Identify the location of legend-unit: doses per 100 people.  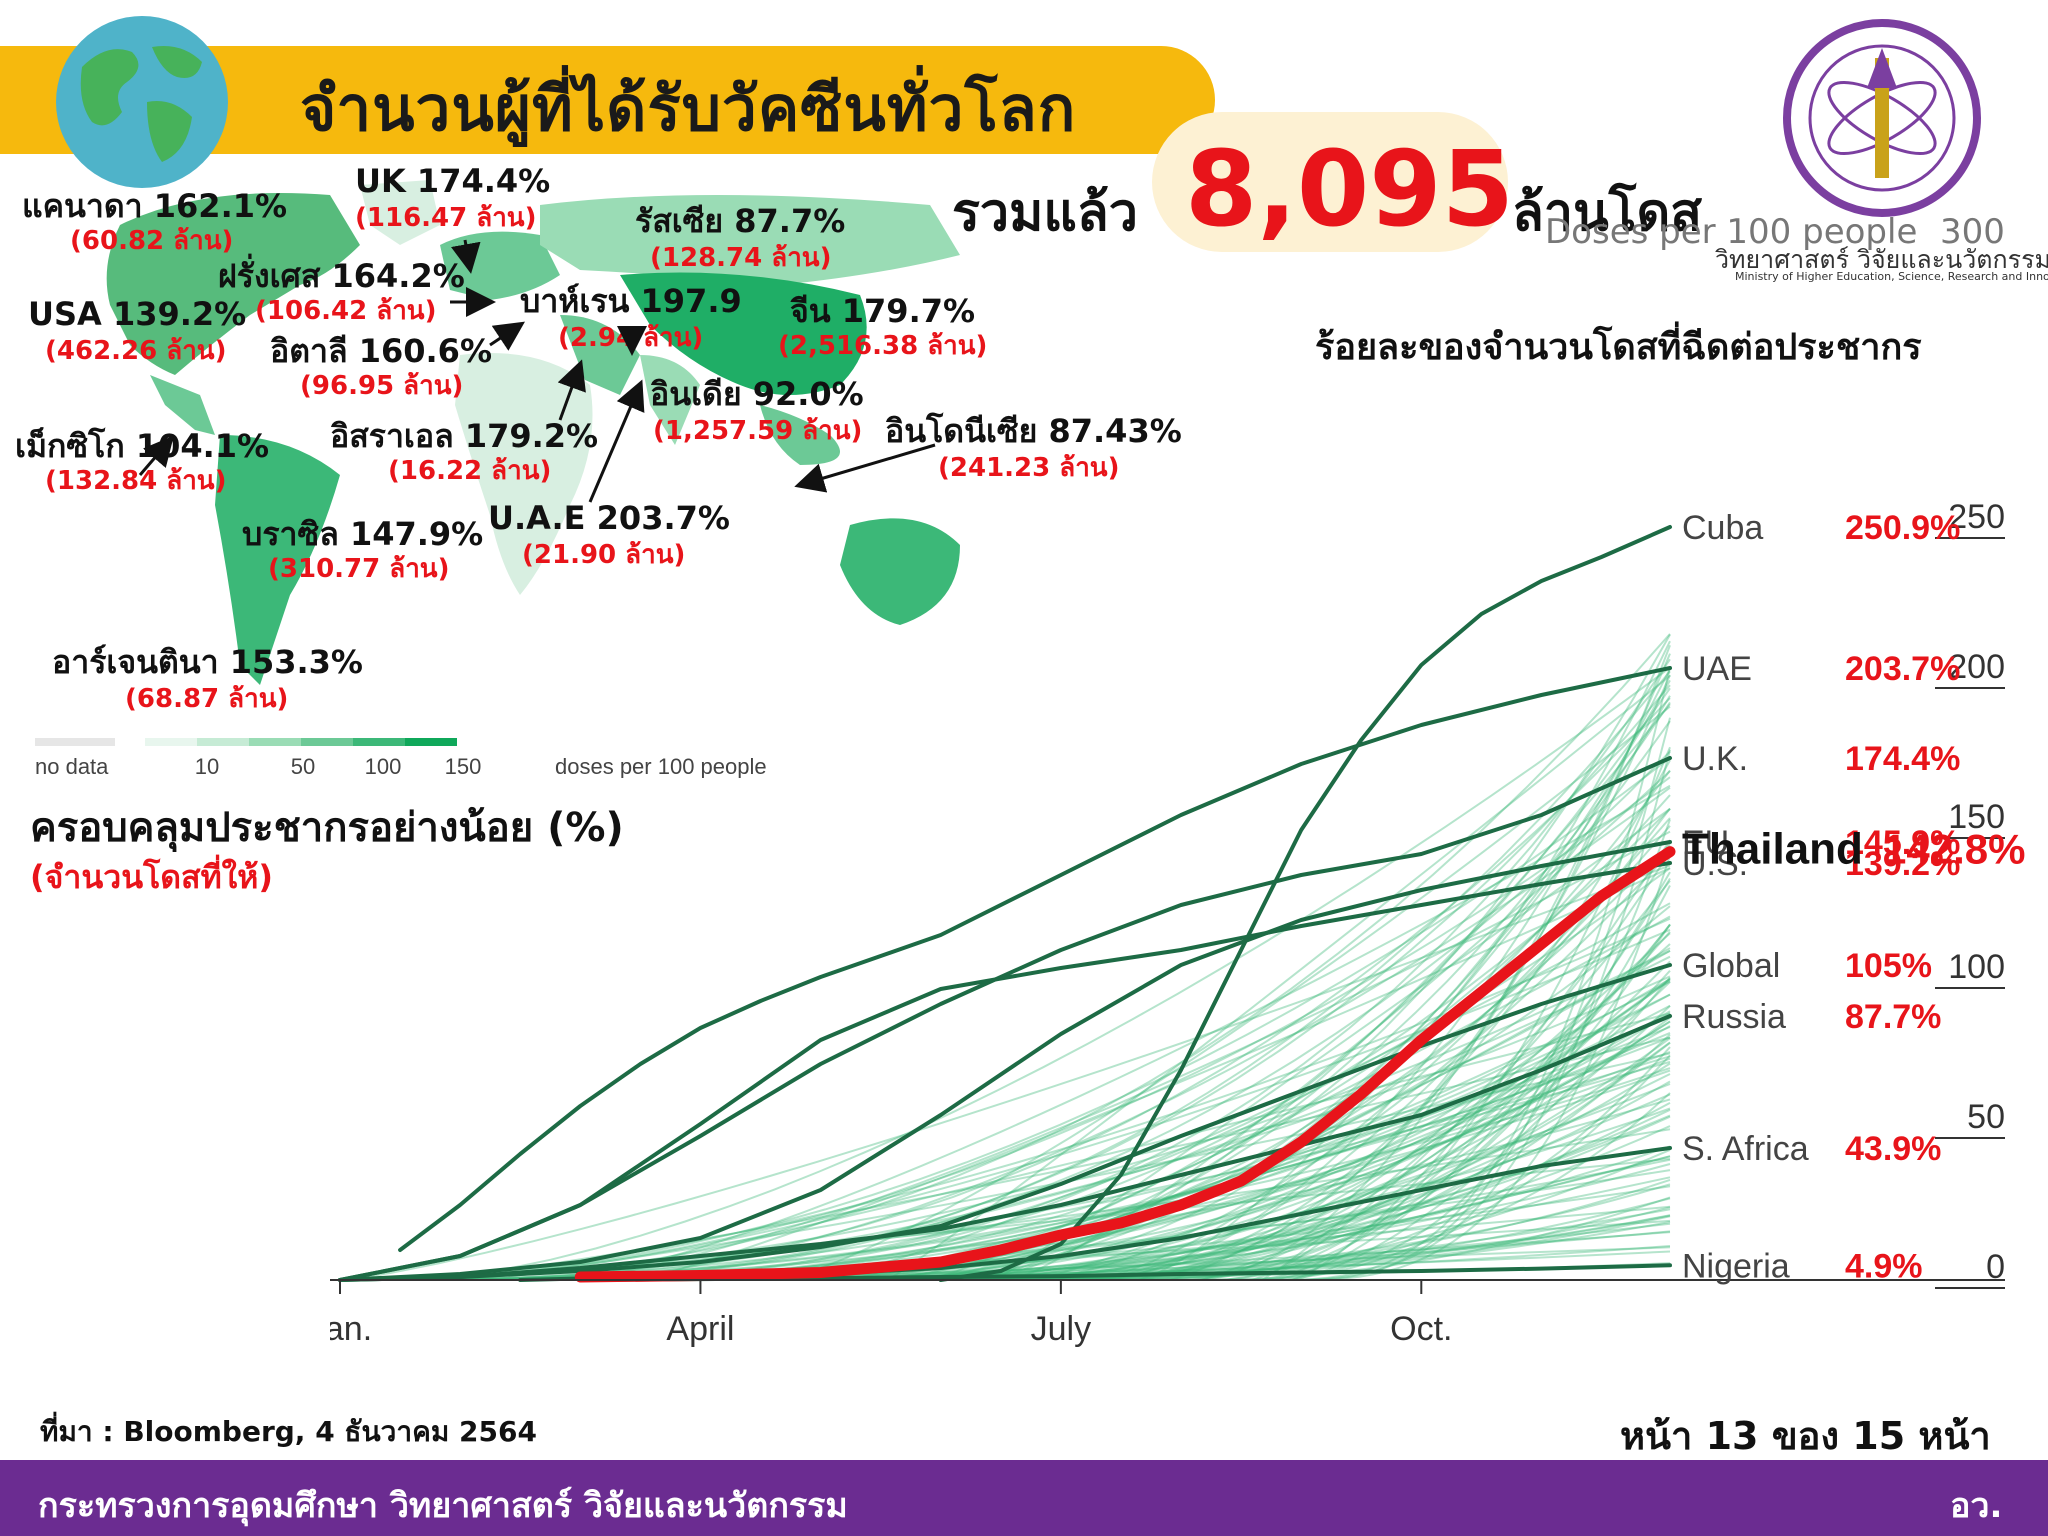
(661, 766).